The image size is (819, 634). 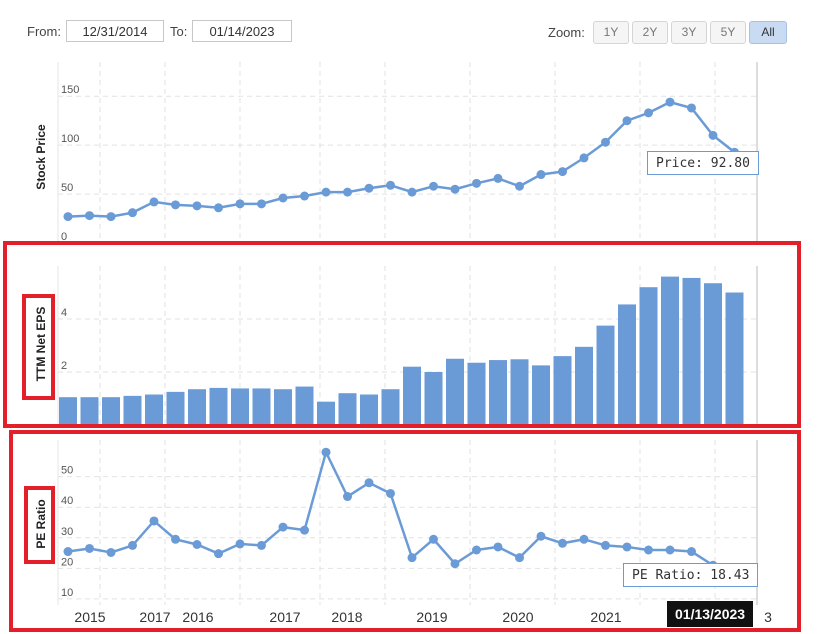 What do you see at coordinates (44, 31) in the screenshot?
I see `from-label: From:` at bounding box center [44, 31].